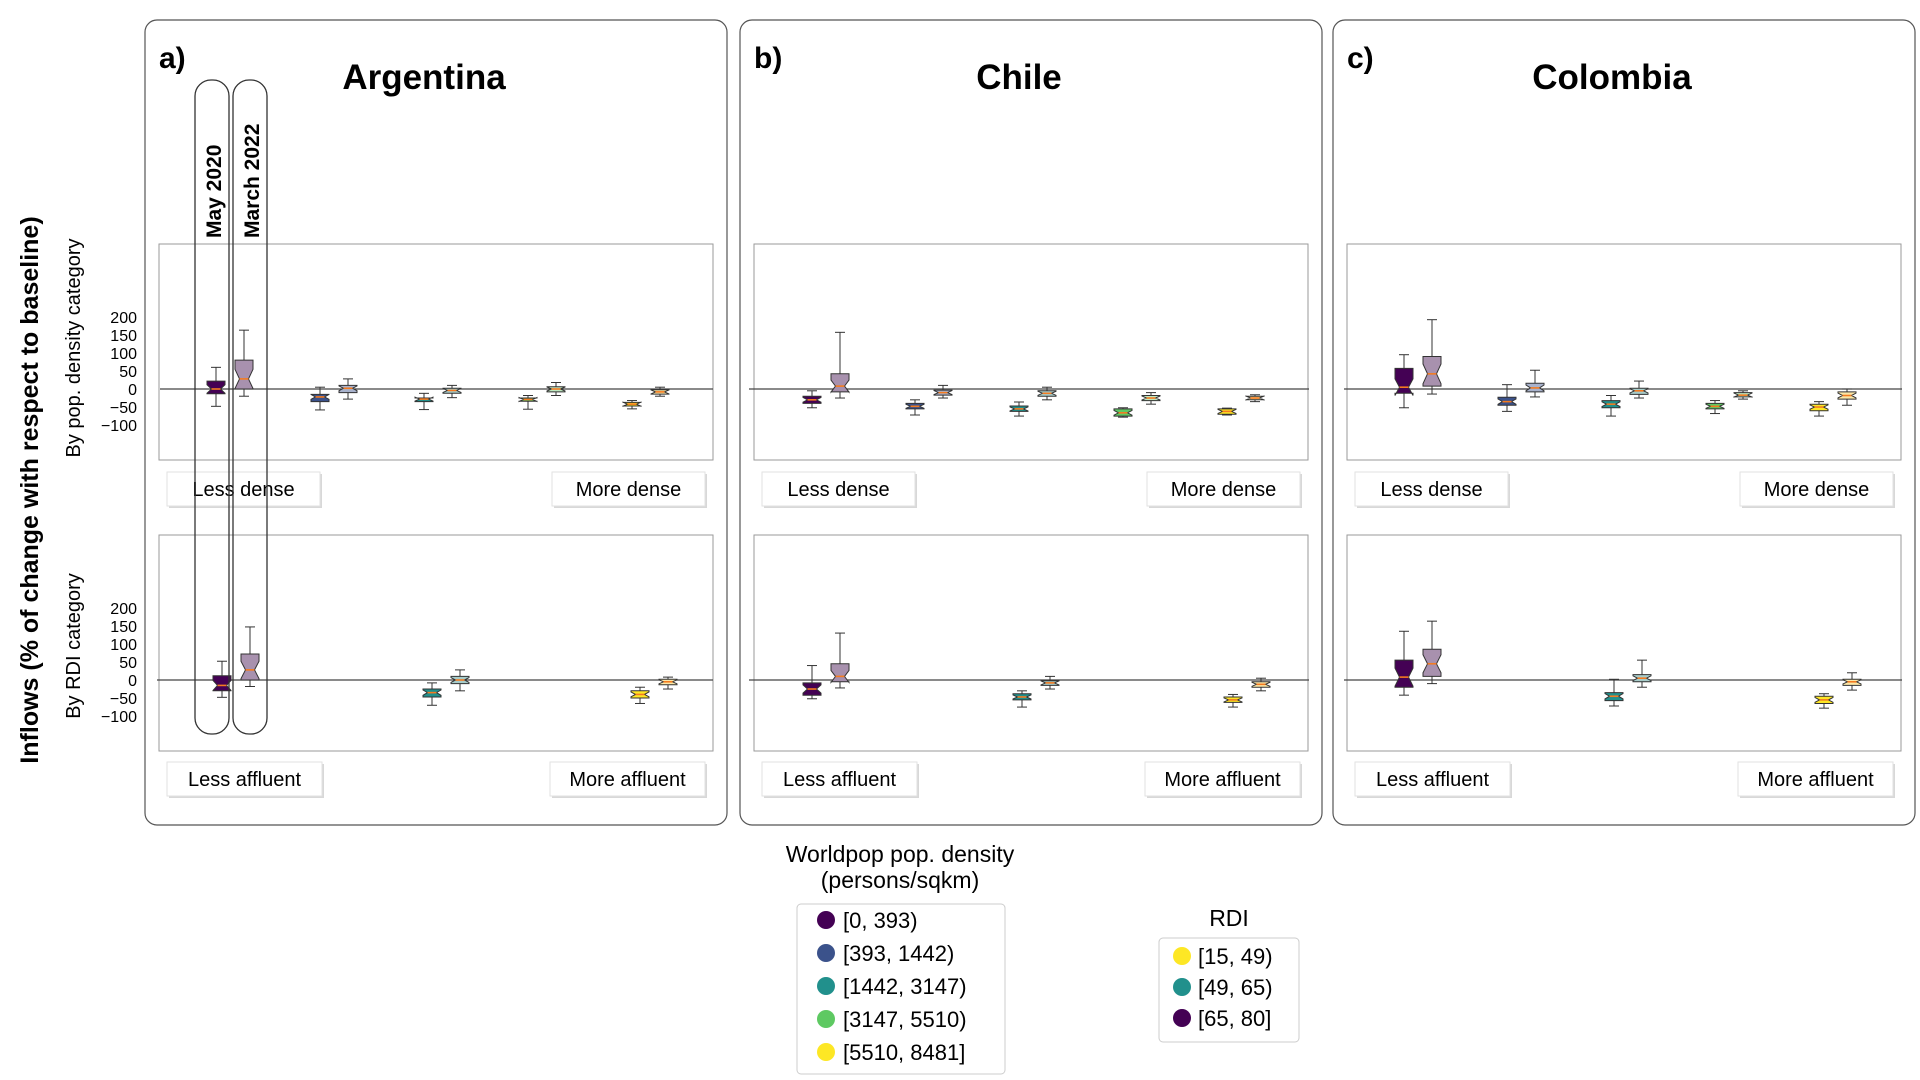  What do you see at coordinates (214, 191) in the screenshot?
I see `may-2020-label: May 2020` at bounding box center [214, 191].